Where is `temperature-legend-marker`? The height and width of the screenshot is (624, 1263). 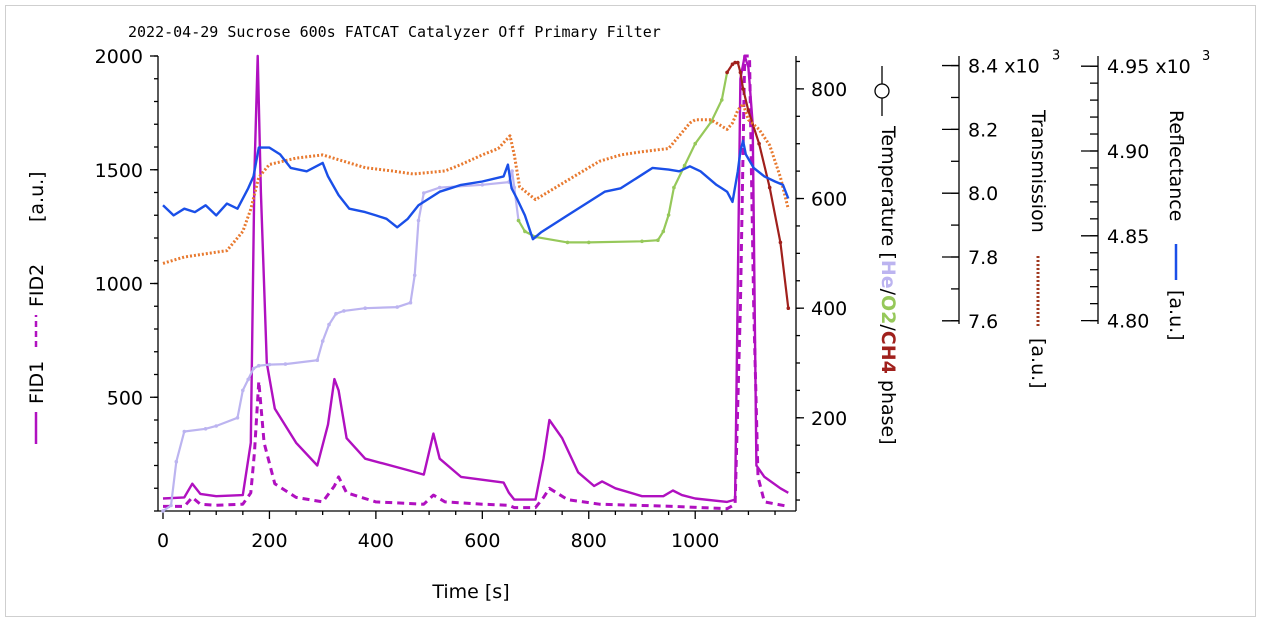 temperature-legend-marker is located at coordinates (882, 91).